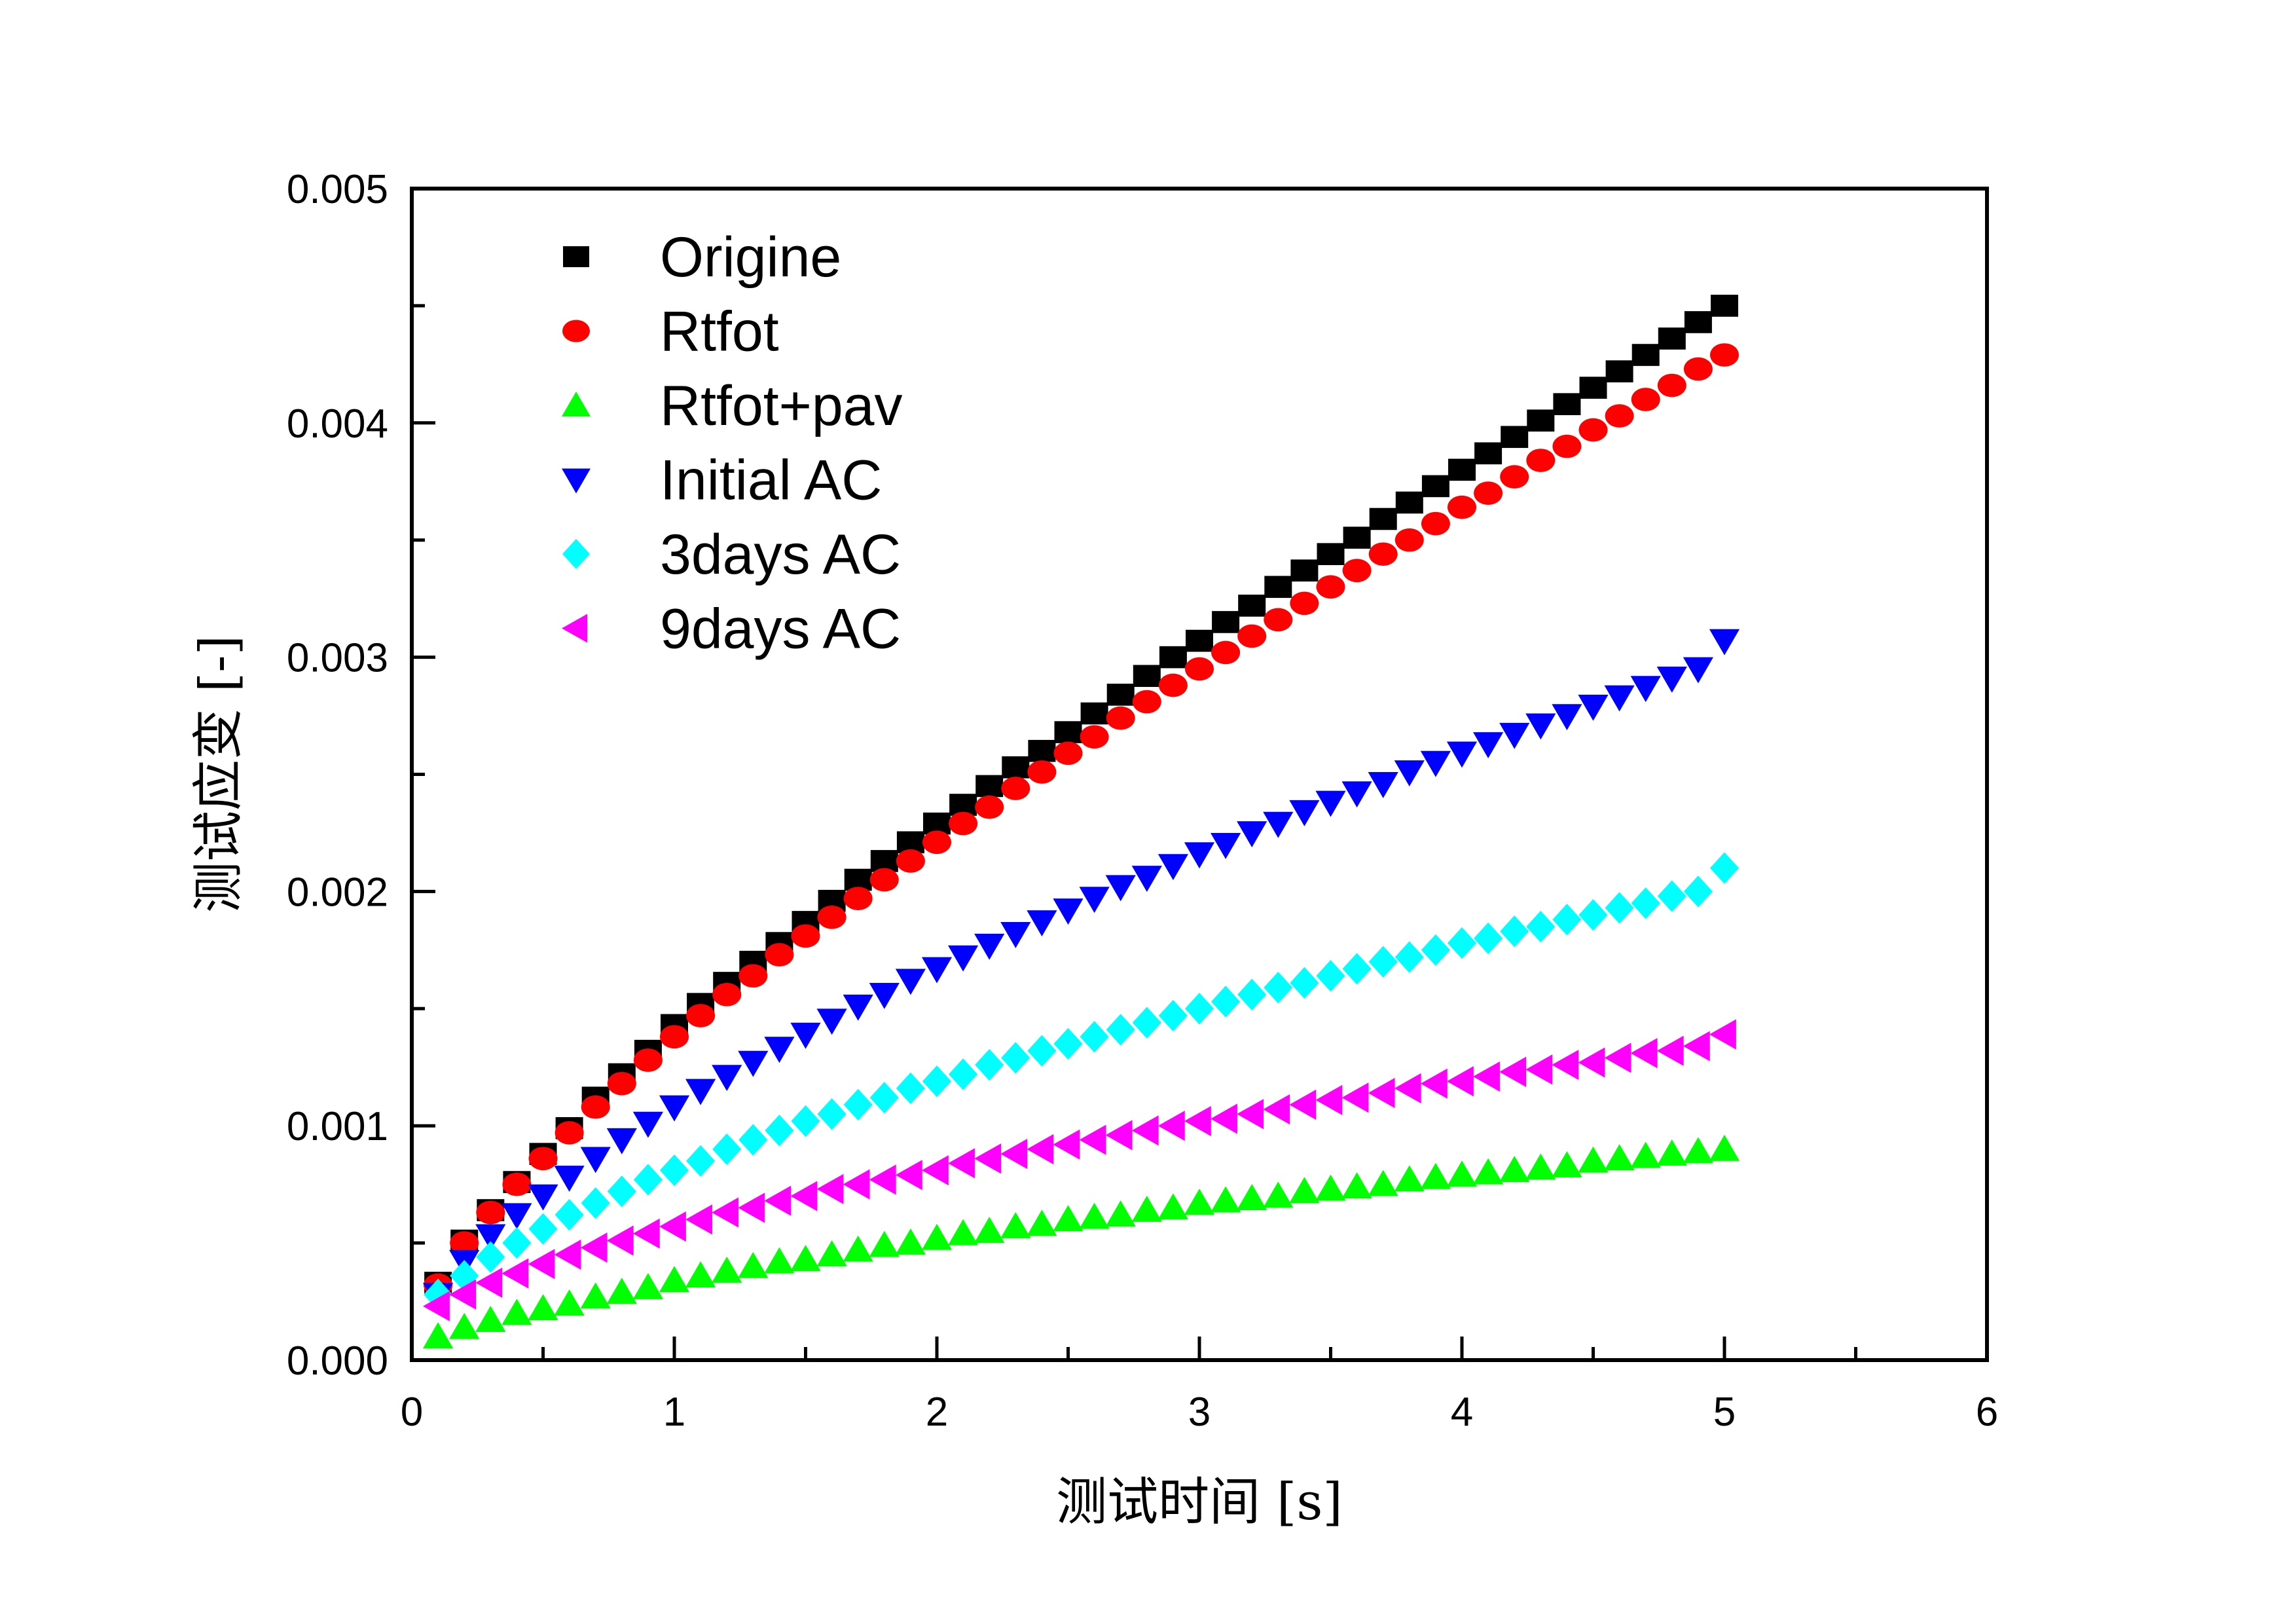  What do you see at coordinates (337, 424) in the screenshot?
I see `y-tick-label: 0.004` at bounding box center [337, 424].